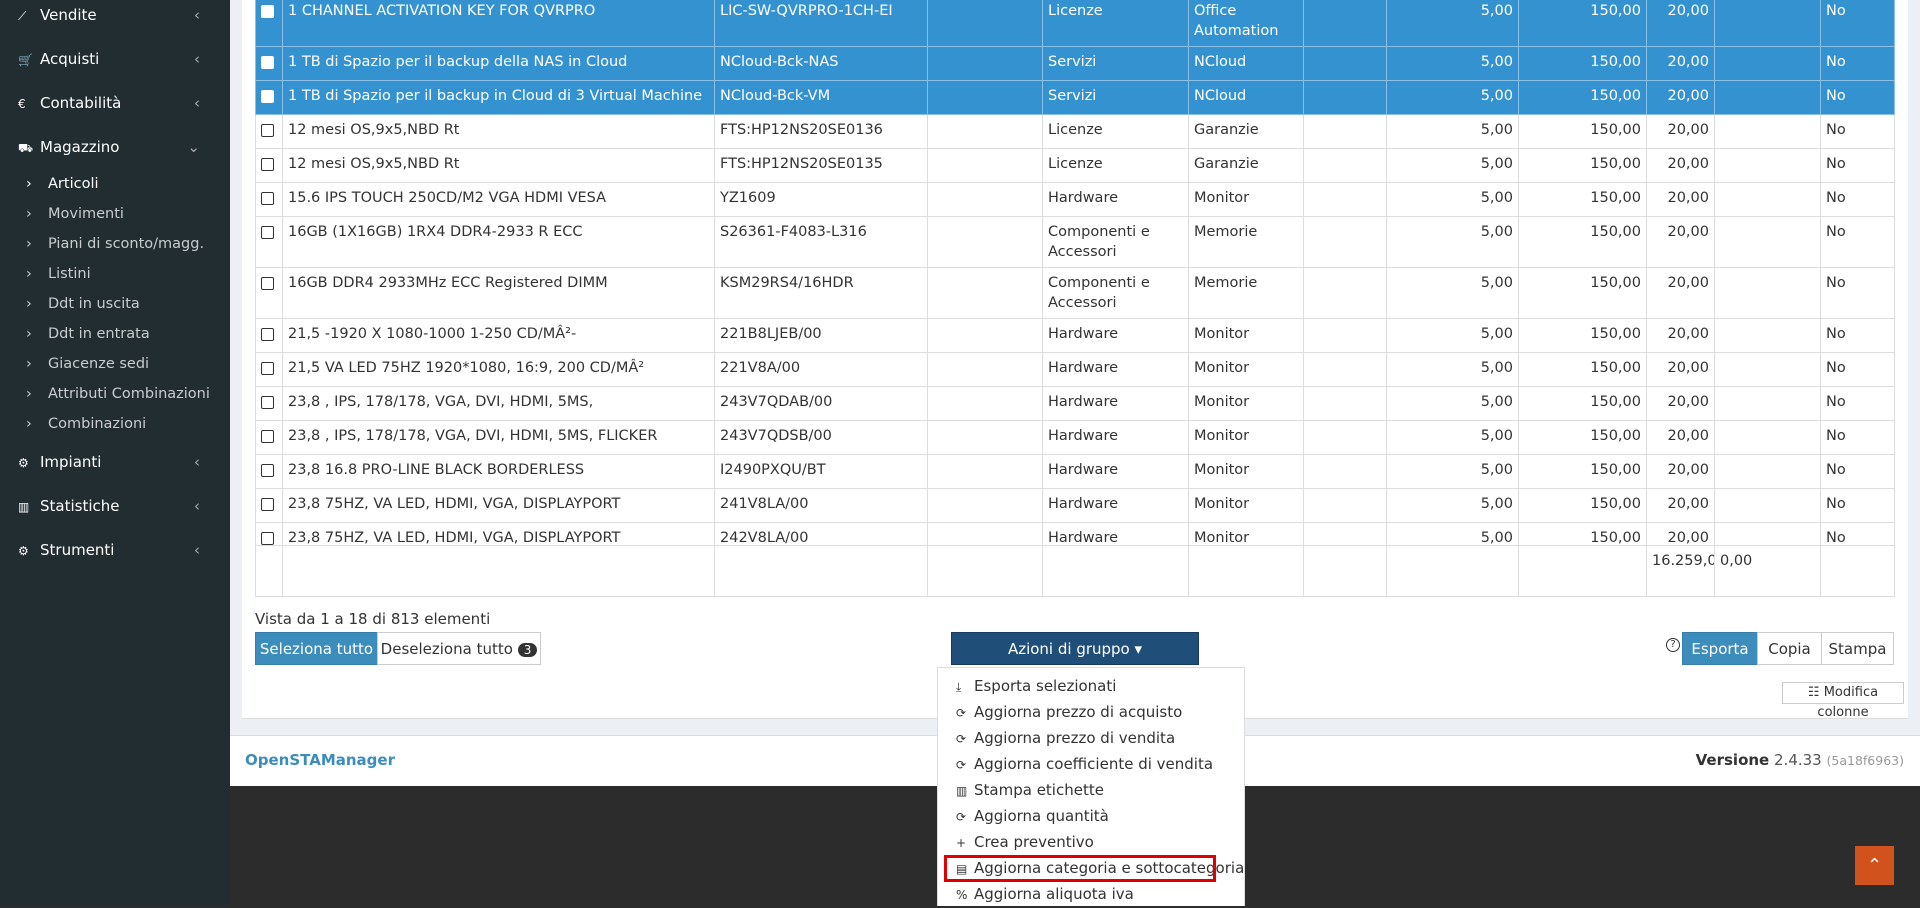 This screenshot has width=1920, height=908. I want to click on submenu-item: › Piani di sconto/magg., so click(115, 244).